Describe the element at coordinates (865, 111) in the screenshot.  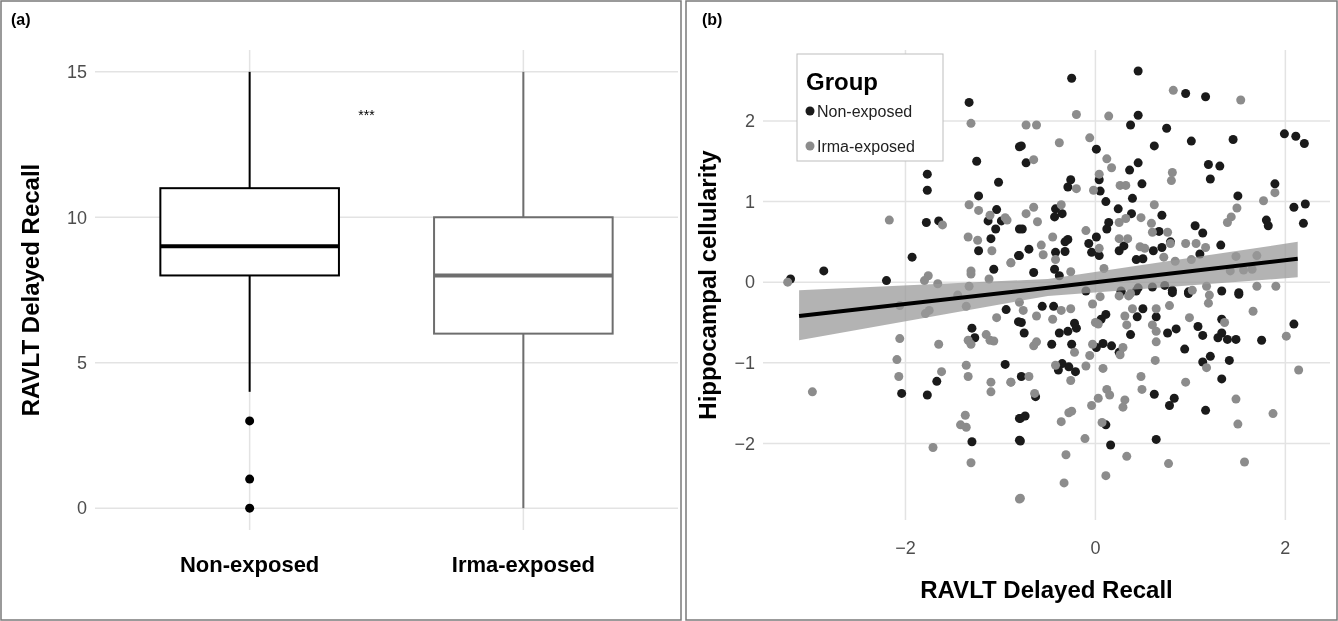
I see `legend-label: Non-exposed` at that location.